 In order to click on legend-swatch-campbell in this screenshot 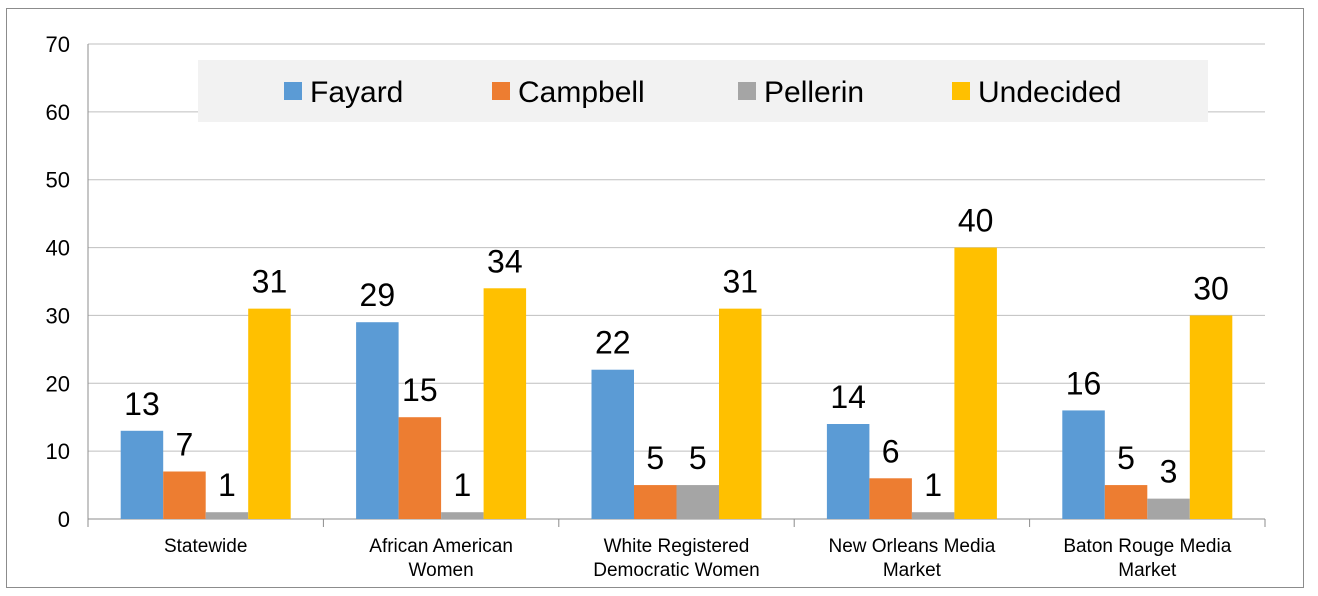, I will do `click(501, 91)`.